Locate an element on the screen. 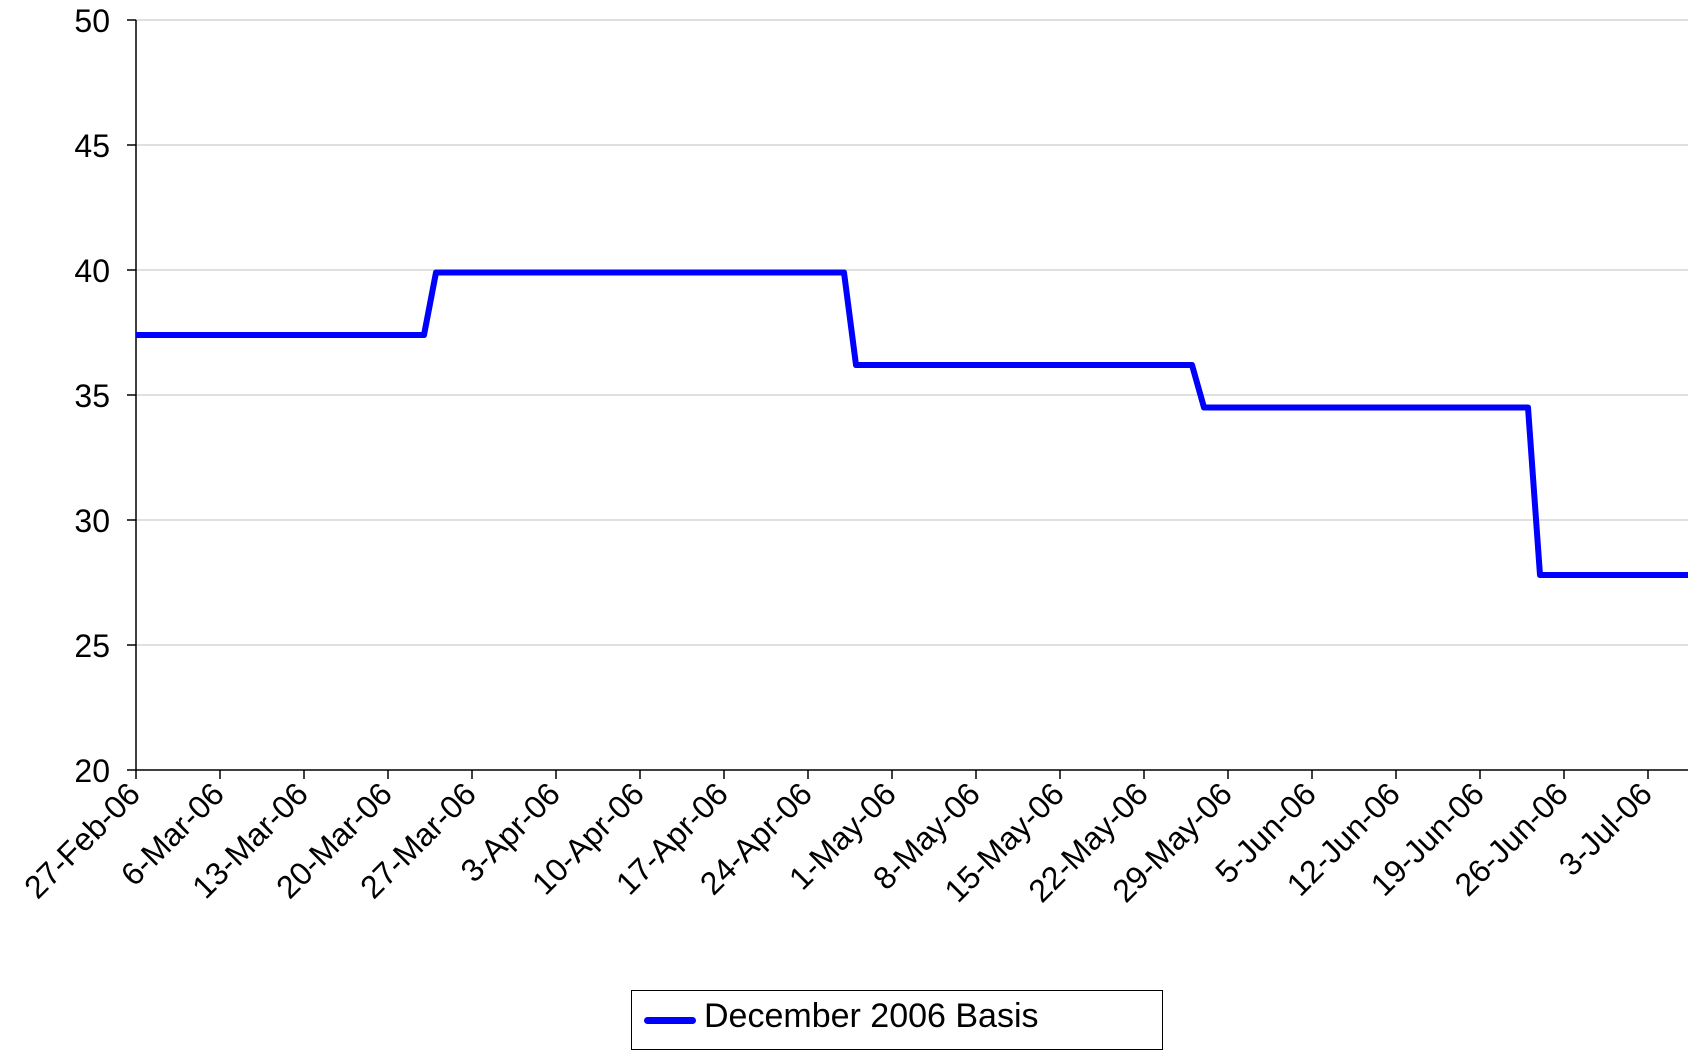  y-tick-label: 45 is located at coordinates (92, 146).